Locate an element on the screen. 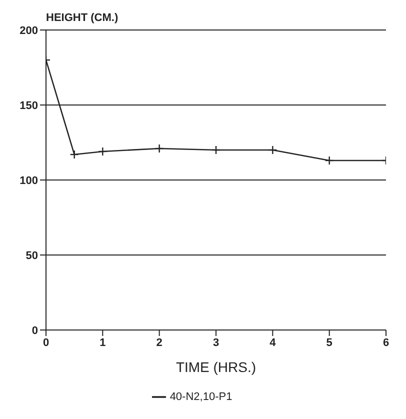 This screenshot has height=419, width=406. x-axis-title: TIME (HRS.) is located at coordinates (216, 367).